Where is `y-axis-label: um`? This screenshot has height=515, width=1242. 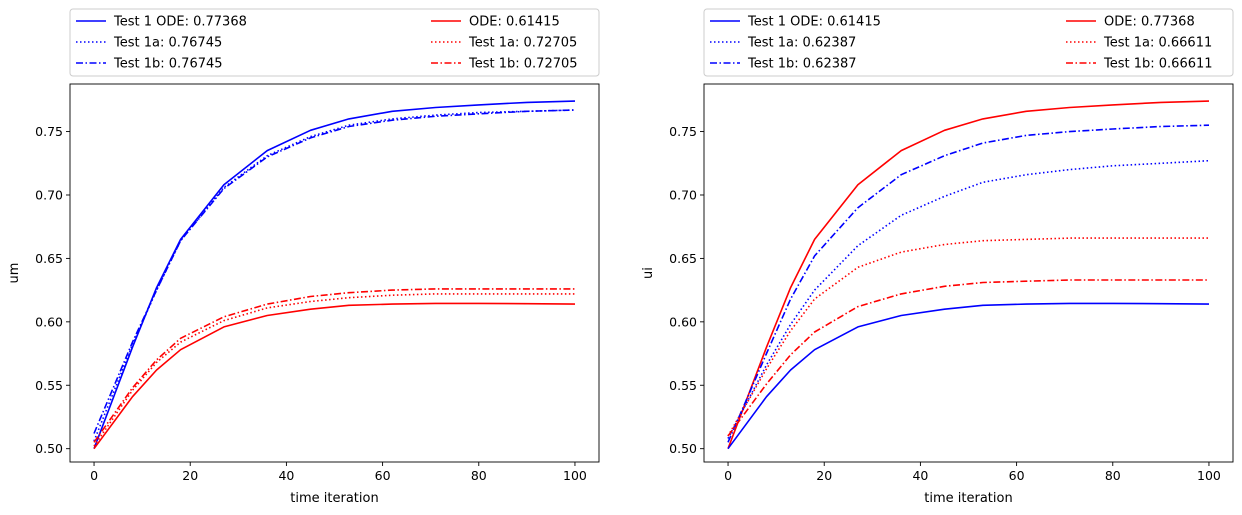
y-axis-label: um is located at coordinates (14, 273).